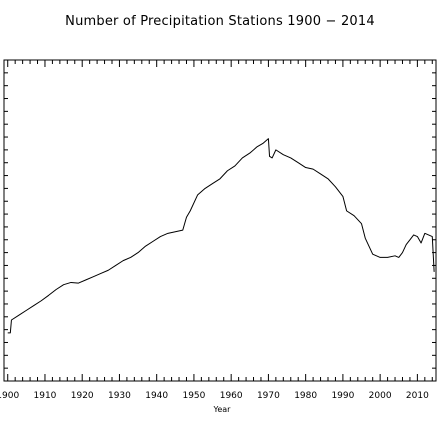  Describe the element at coordinates (9, 396) in the screenshot. I see `x-tick-label: 1900` at that location.